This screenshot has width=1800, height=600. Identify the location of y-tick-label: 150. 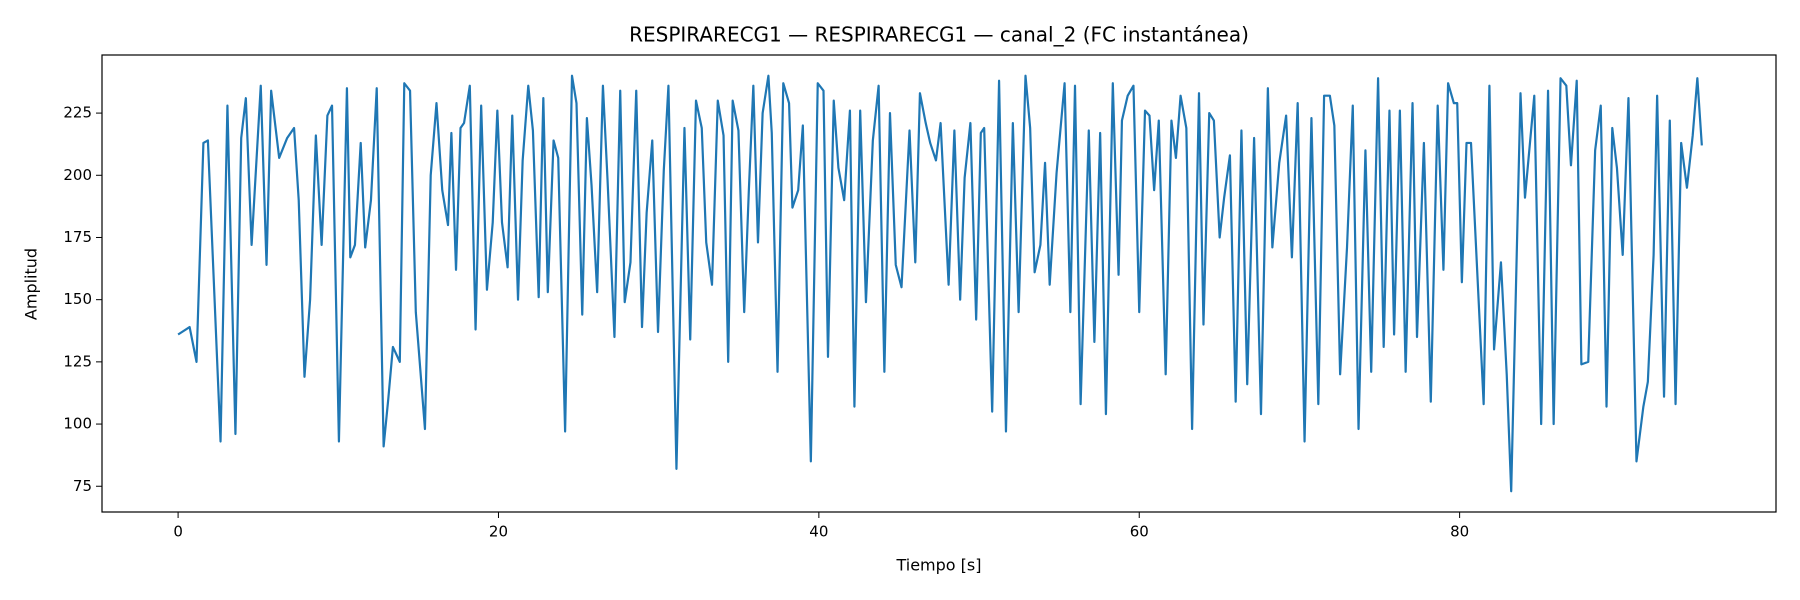
(77, 299).